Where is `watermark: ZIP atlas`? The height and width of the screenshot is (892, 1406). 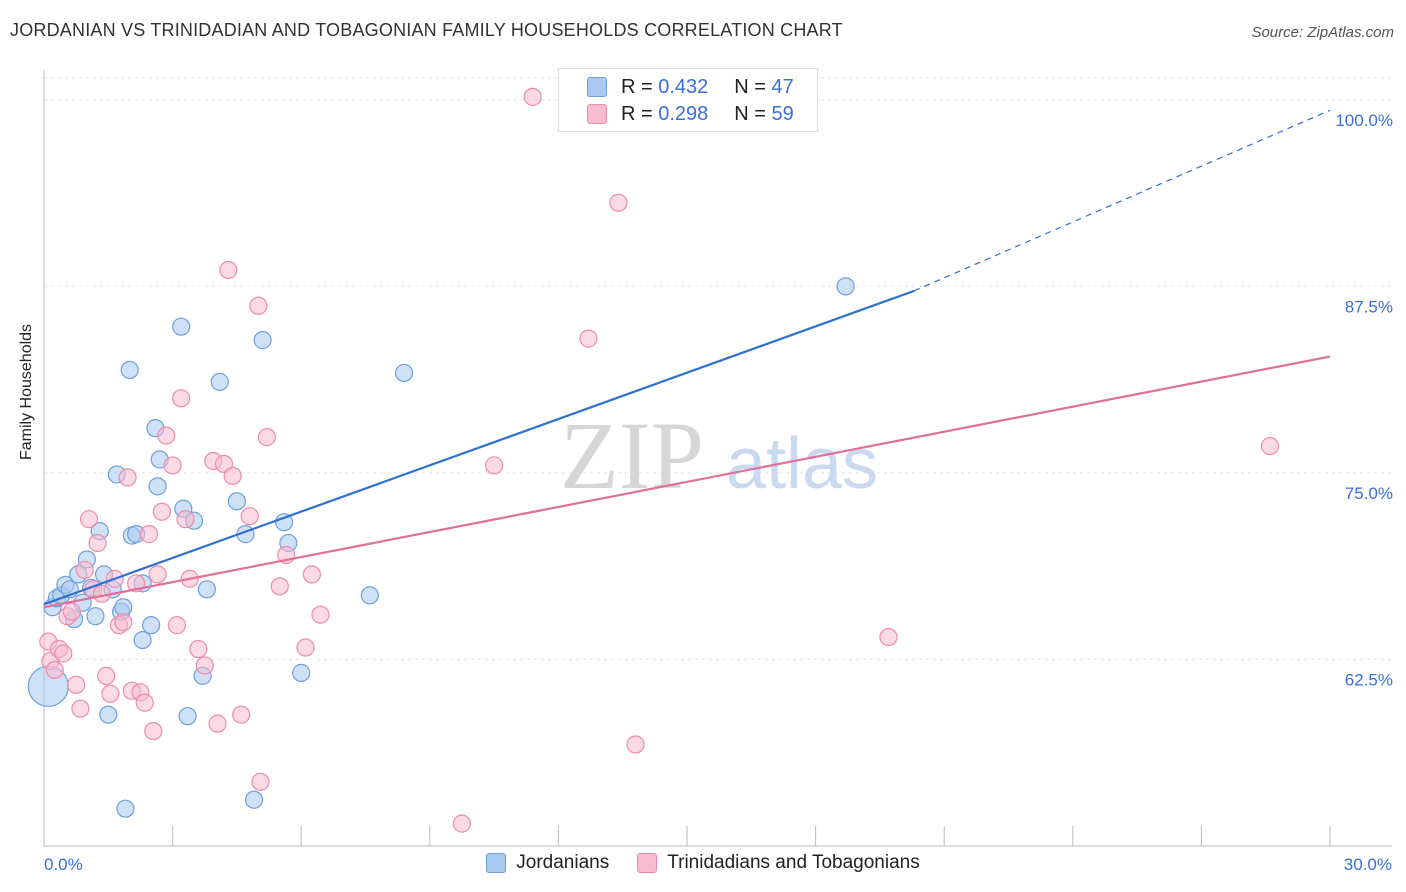 watermark: ZIP atlas is located at coordinates (719, 455).